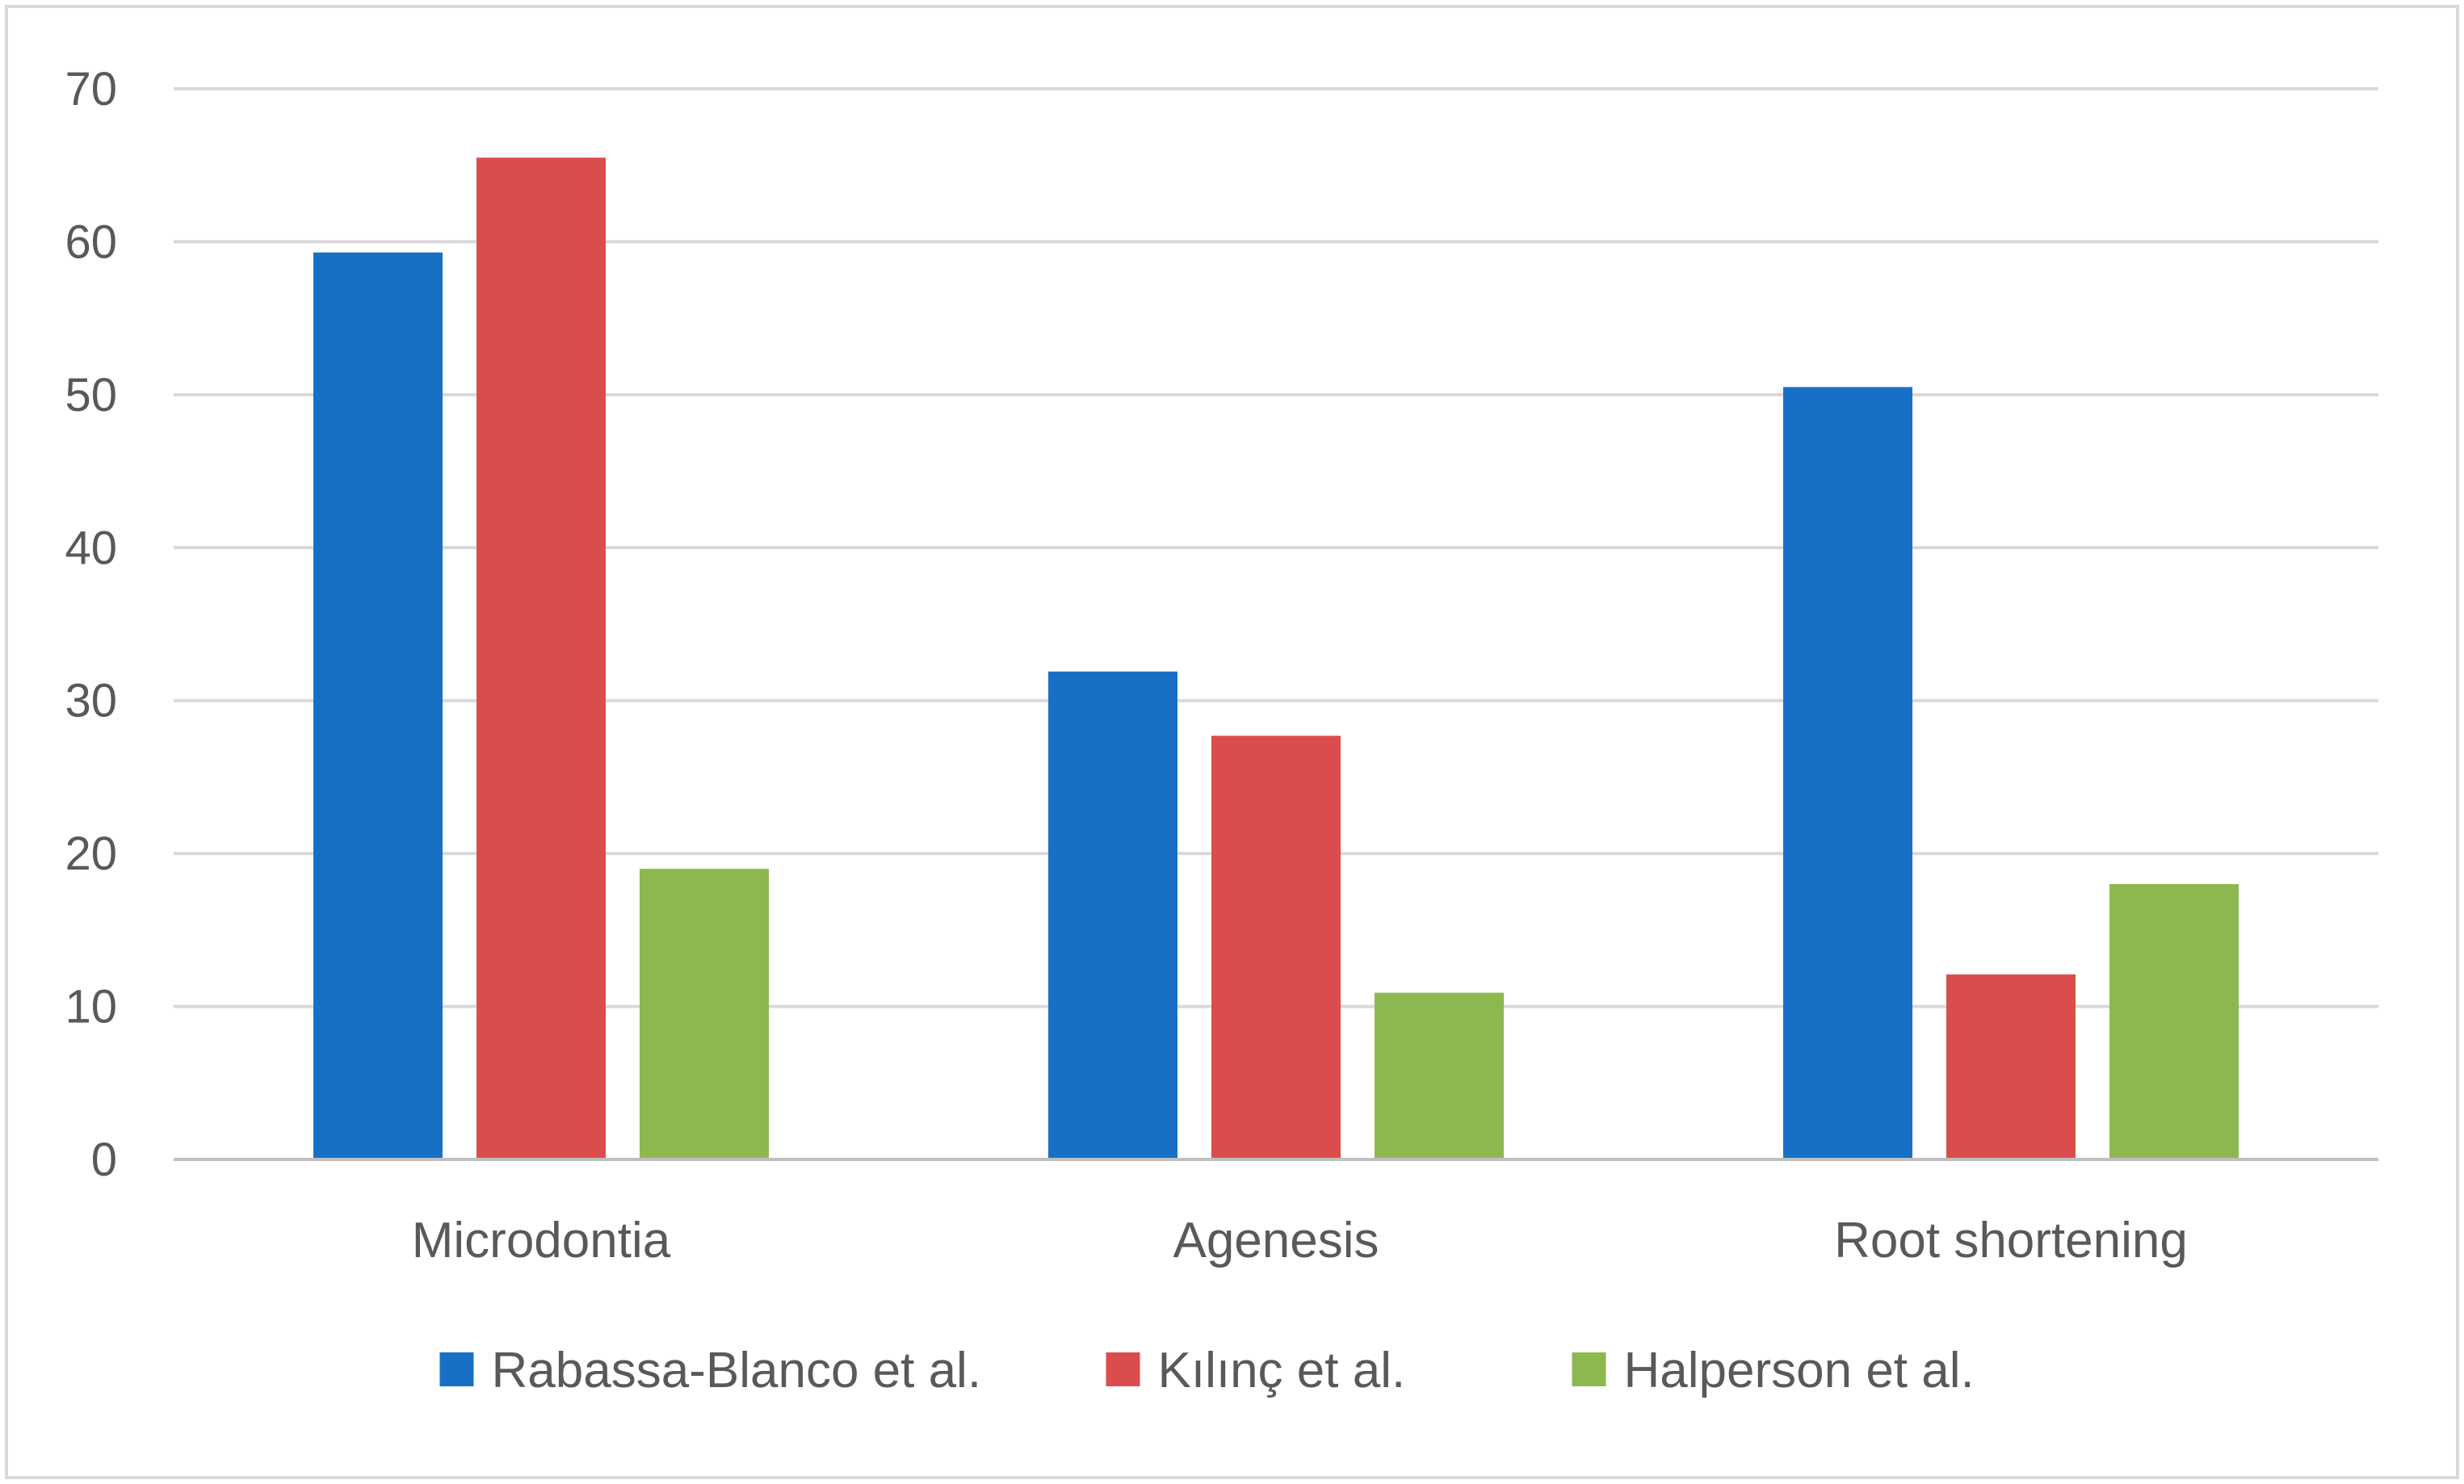  Describe the element at coordinates (104, 1160) in the screenshot. I see `y-tick-label: 0` at that location.